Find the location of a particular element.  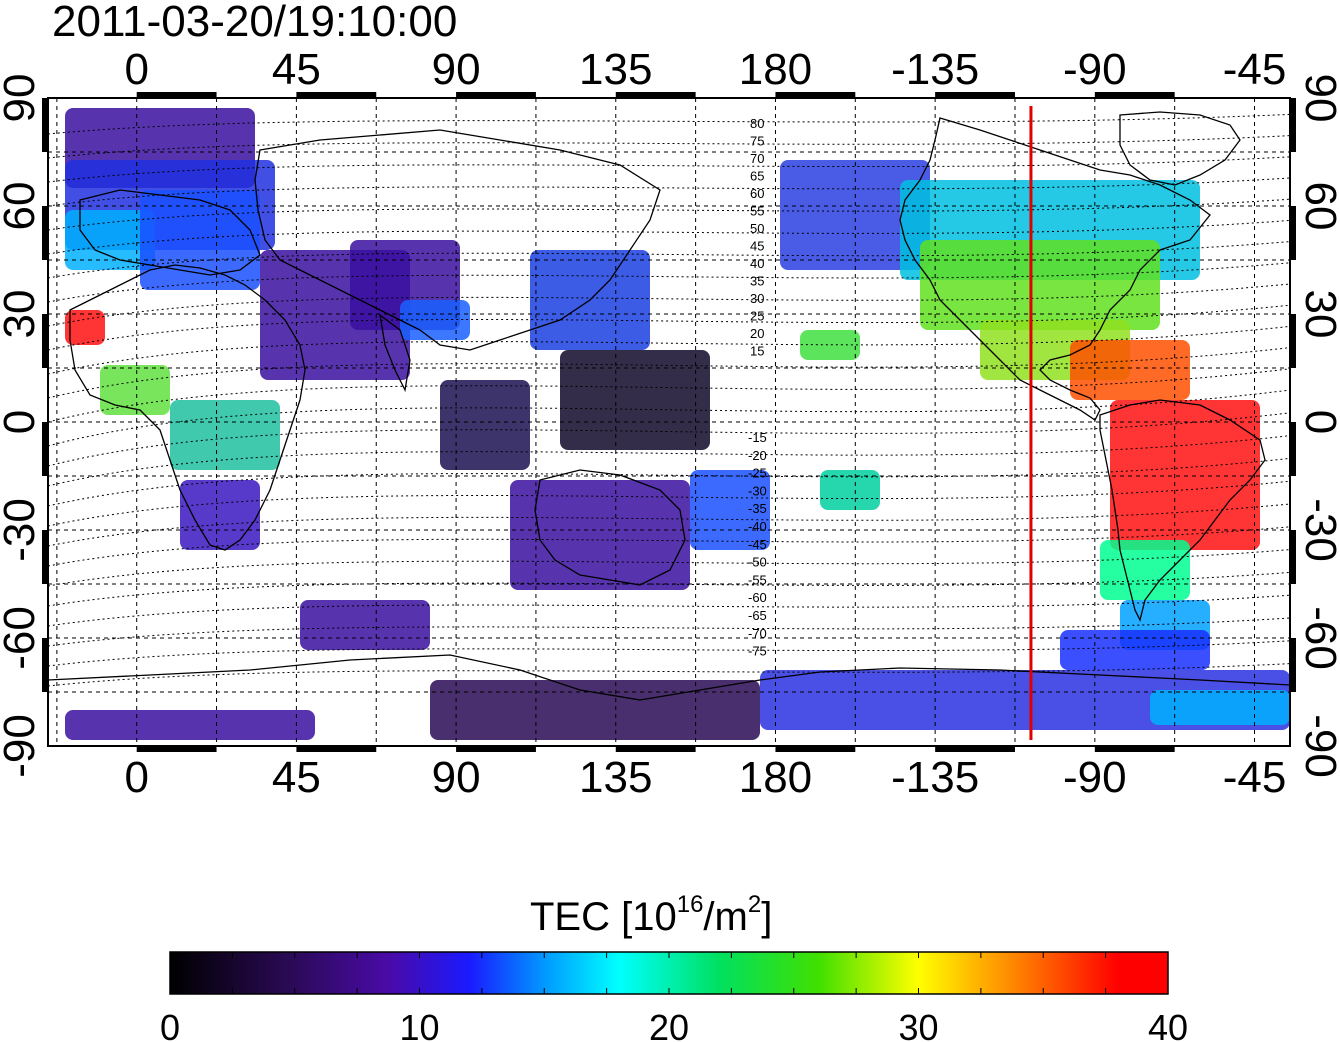

contour-label: 25 is located at coordinates (757, 316).